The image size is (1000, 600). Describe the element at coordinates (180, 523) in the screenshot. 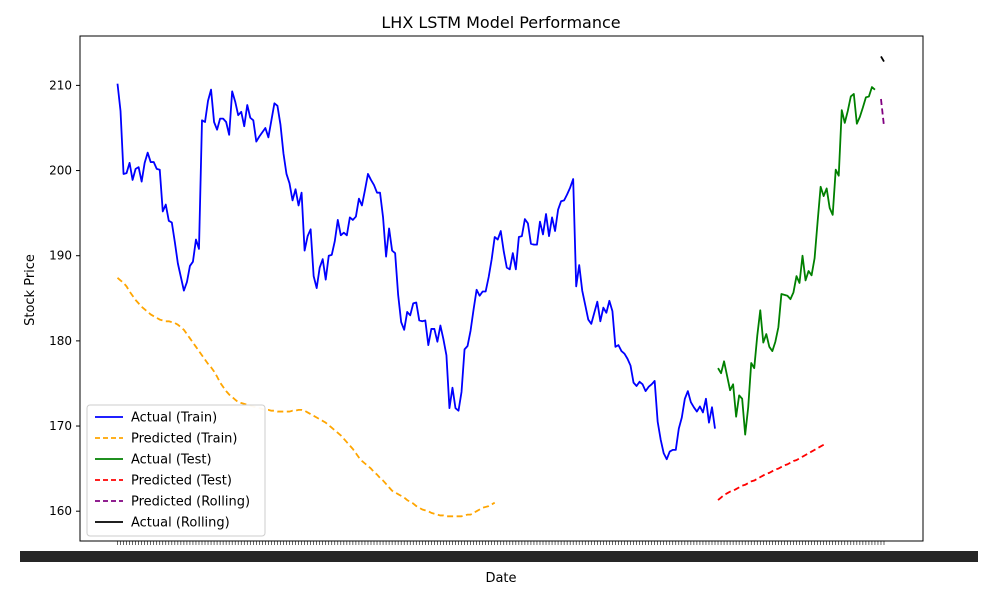

I see `legend-label: Actual (Rolling)` at that location.